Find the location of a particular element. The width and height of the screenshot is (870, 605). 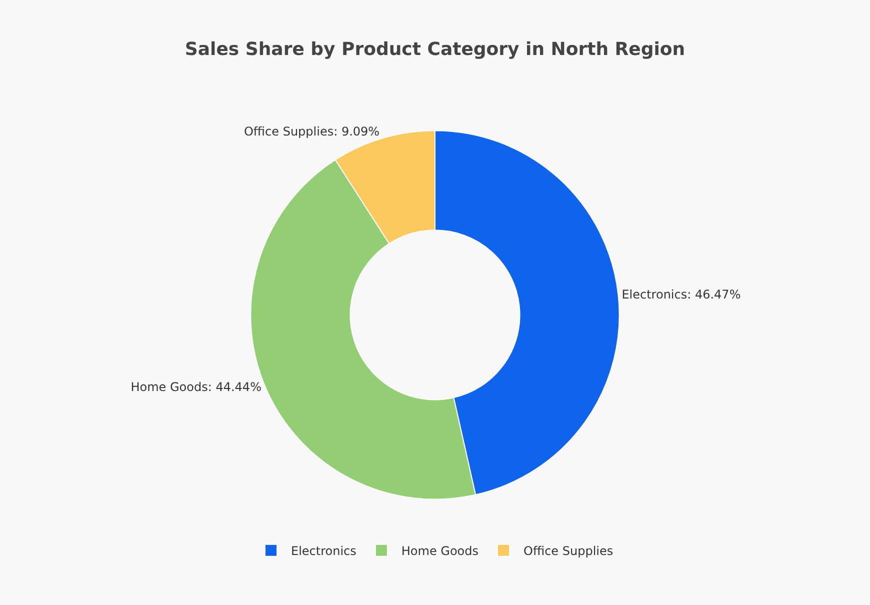

legend-label: Electronics is located at coordinates (323, 551).